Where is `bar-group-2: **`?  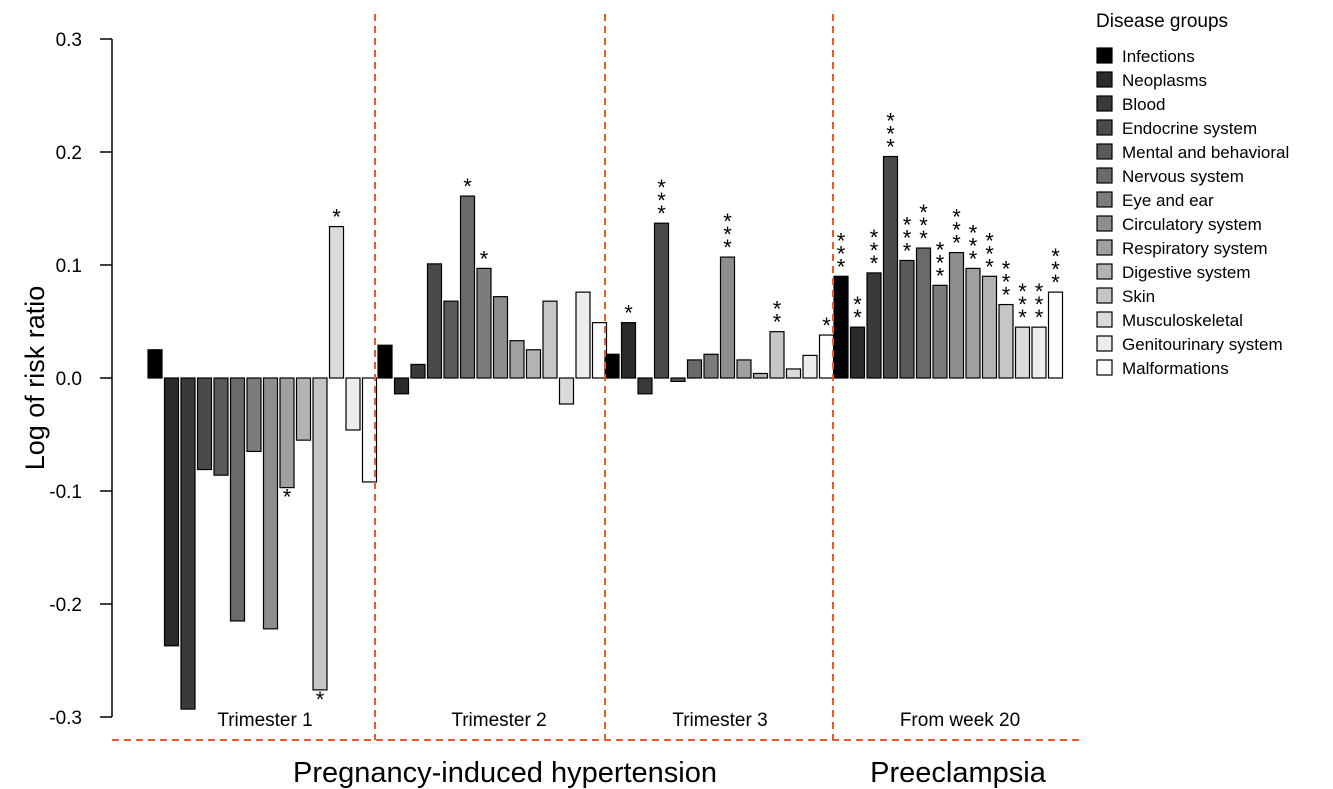
bar-group-2: ** is located at coordinates (492, 289).